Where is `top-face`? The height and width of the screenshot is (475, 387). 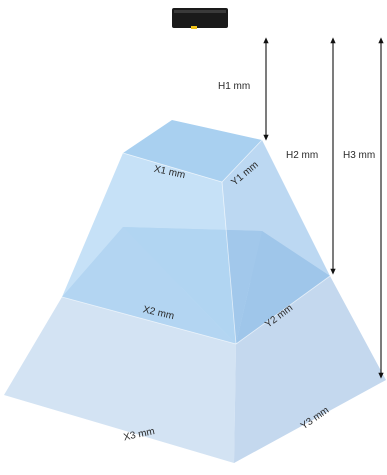 top-face is located at coordinates (192, 151).